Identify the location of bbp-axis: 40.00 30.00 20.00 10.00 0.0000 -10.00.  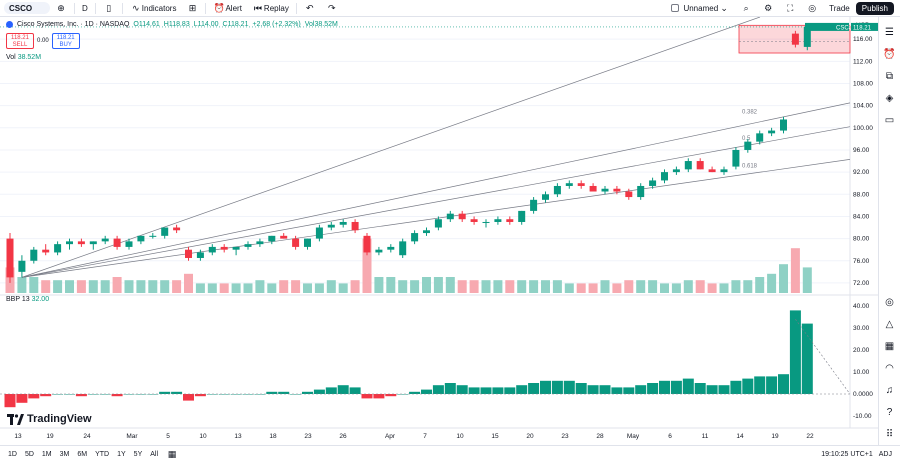
(863, 361).